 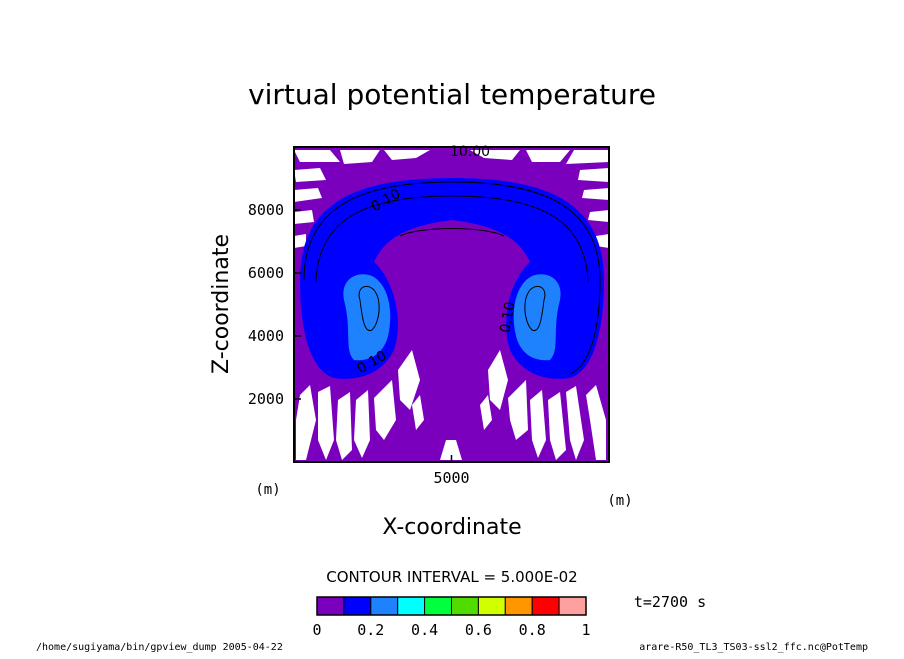 I want to click on colorbar-tick-label: 1, so click(x=585, y=630).